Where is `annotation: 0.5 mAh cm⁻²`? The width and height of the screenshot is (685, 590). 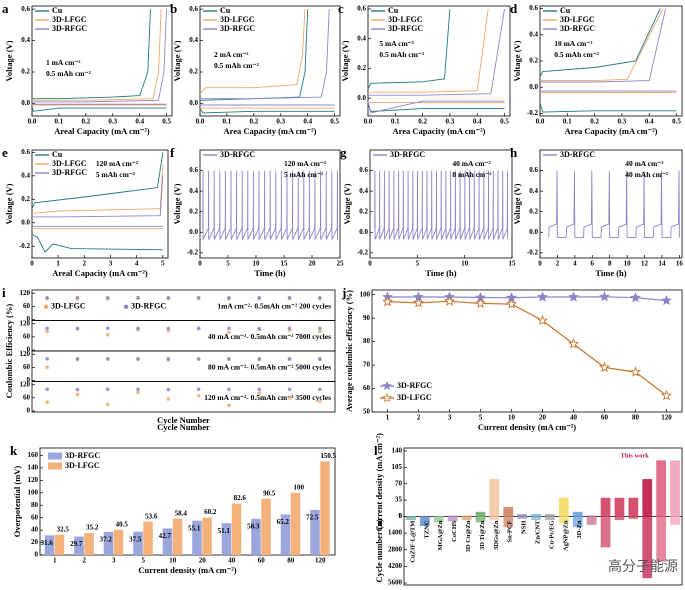
annotation: 0.5 mAh cm⁻² is located at coordinates (236, 65).